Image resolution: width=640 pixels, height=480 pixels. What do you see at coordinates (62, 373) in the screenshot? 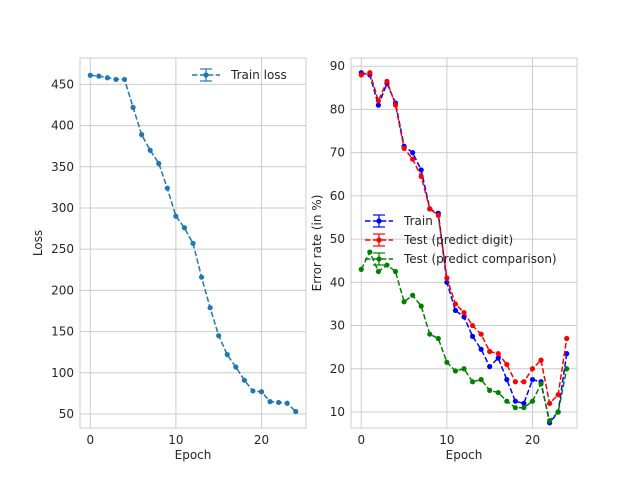
I see `y-tick-label: 100` at bounding box center [62, 373].